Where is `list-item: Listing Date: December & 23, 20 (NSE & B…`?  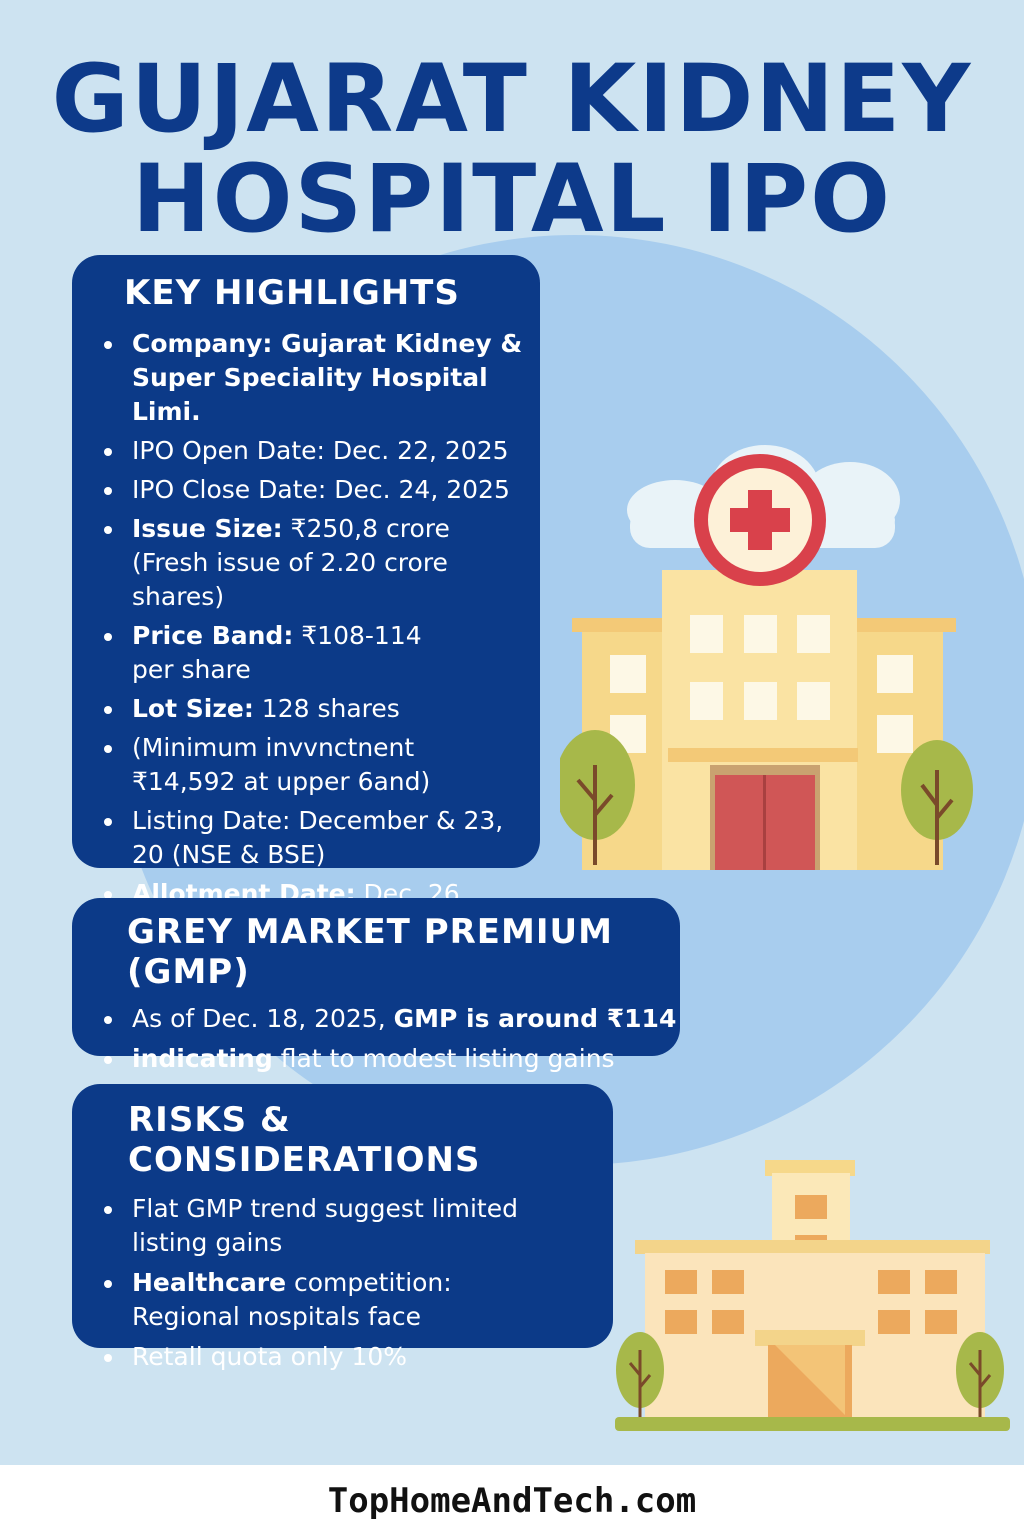 list-item: Listing Date: December & 23, 20 (NSE & B… is located at coordinates (300, 838).